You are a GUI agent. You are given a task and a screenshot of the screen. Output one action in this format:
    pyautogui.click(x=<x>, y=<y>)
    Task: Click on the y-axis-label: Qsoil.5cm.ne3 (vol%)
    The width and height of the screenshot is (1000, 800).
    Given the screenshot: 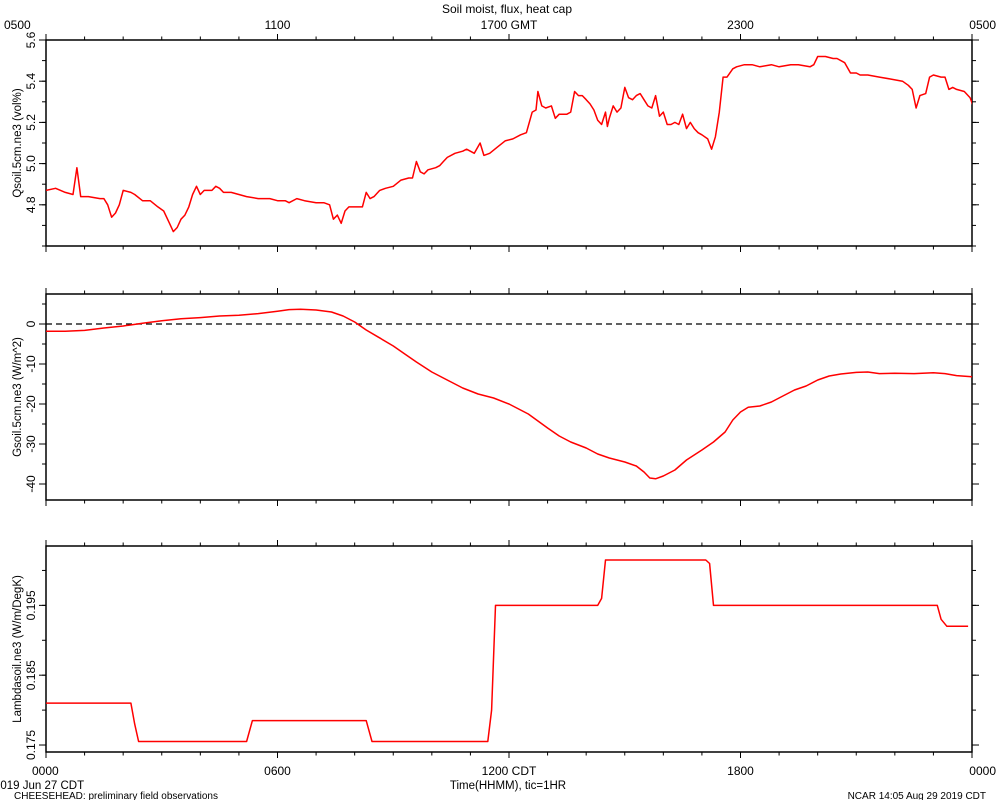 What is the action you would take?
    pyautogui.click(x=18, y=142)
    